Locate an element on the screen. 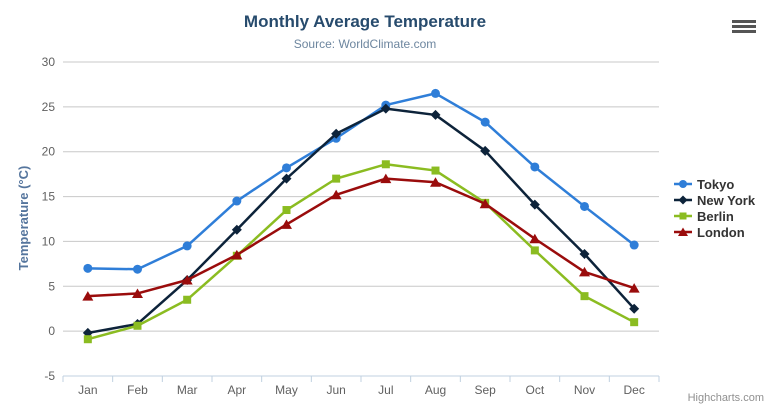 The image size is (769, 416). hamburger-menu-icon is located at coordinates (744, 26).